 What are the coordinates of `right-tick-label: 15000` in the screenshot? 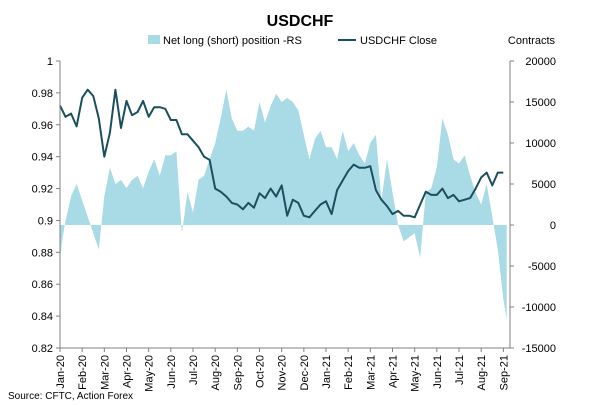 It's located at (540, 103).